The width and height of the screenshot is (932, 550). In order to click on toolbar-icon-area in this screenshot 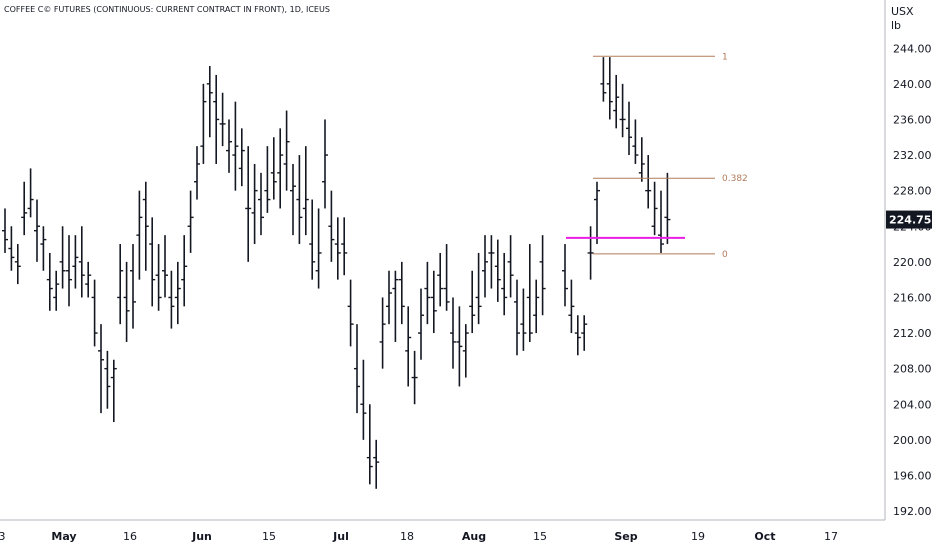, I will do `click(882, 541)`.